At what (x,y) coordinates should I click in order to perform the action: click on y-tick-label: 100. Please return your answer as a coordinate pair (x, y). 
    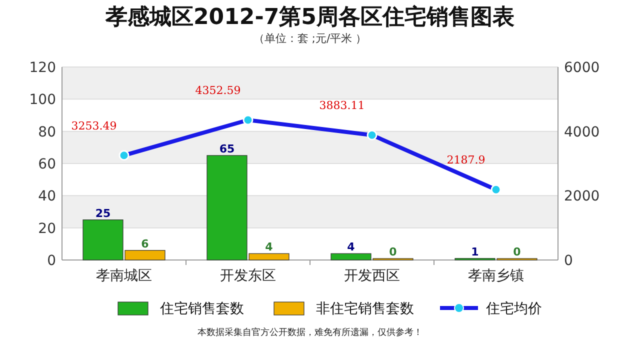
    Looking at the image, I should click on (42, 100).